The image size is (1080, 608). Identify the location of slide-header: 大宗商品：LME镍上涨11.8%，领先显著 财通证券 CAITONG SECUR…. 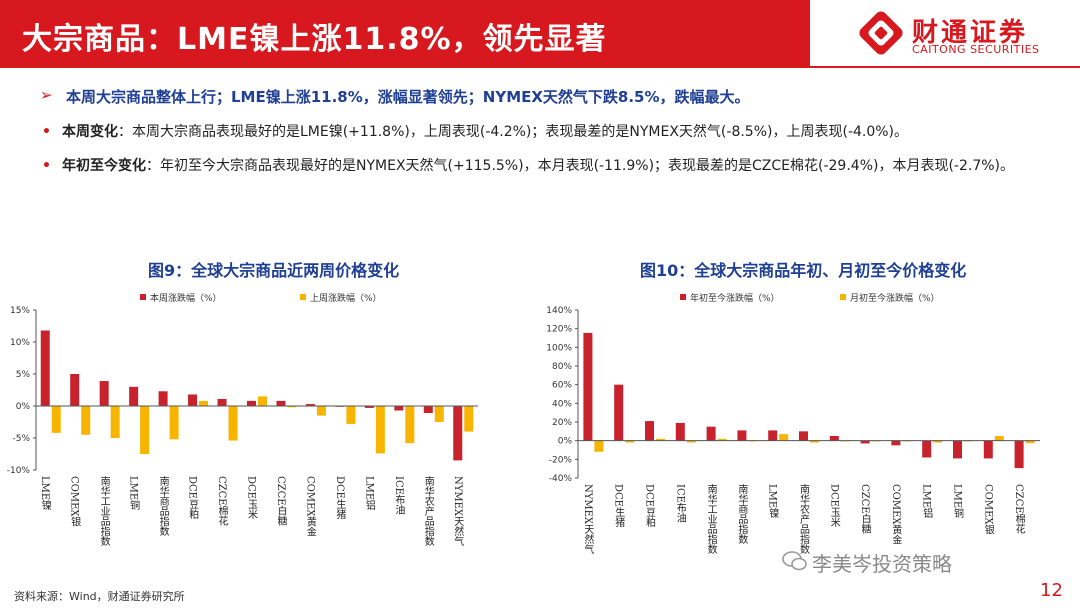
(540, 33).